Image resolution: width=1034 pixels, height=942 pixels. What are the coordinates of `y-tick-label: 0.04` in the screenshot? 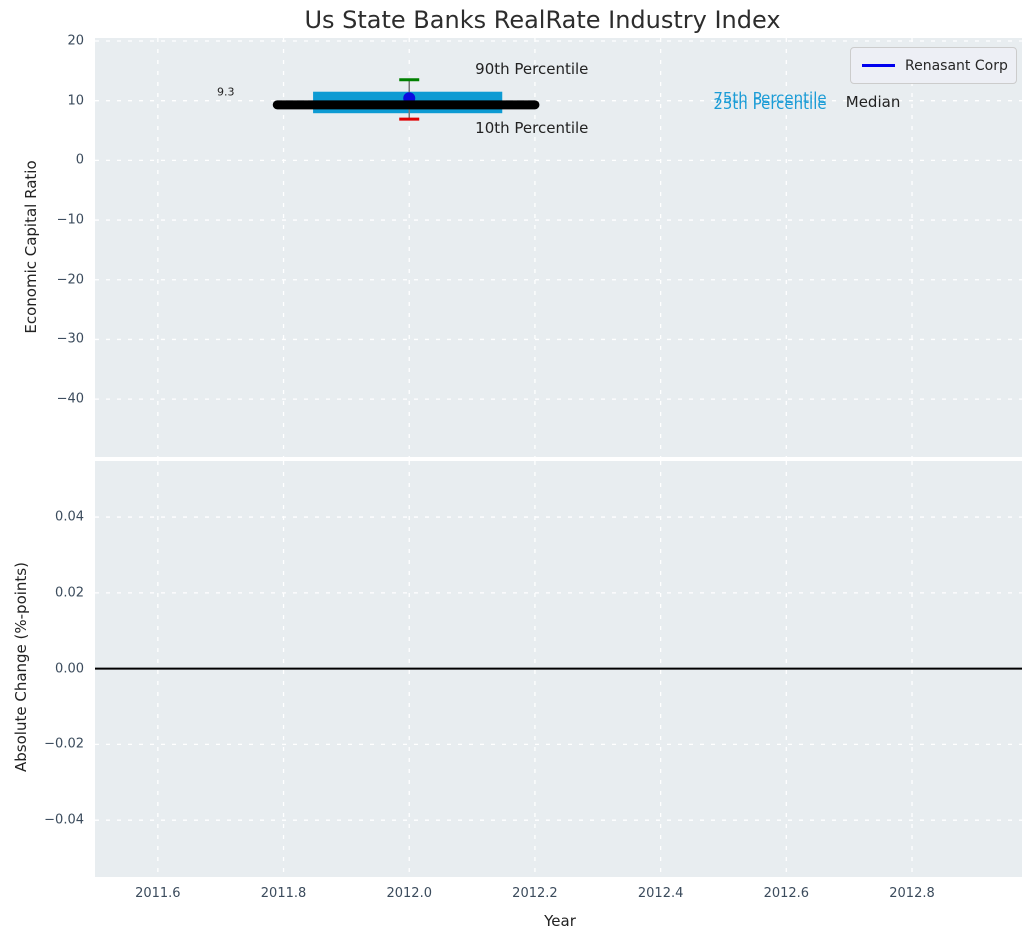 It's located at (69, 517).